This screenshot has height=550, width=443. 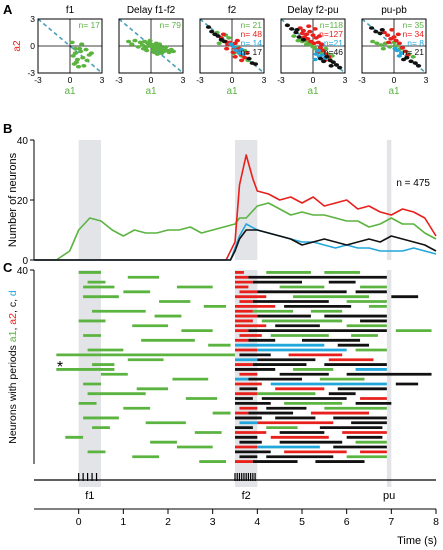 I want to click on y-tick-label: 20, so click(x=23, y=201).